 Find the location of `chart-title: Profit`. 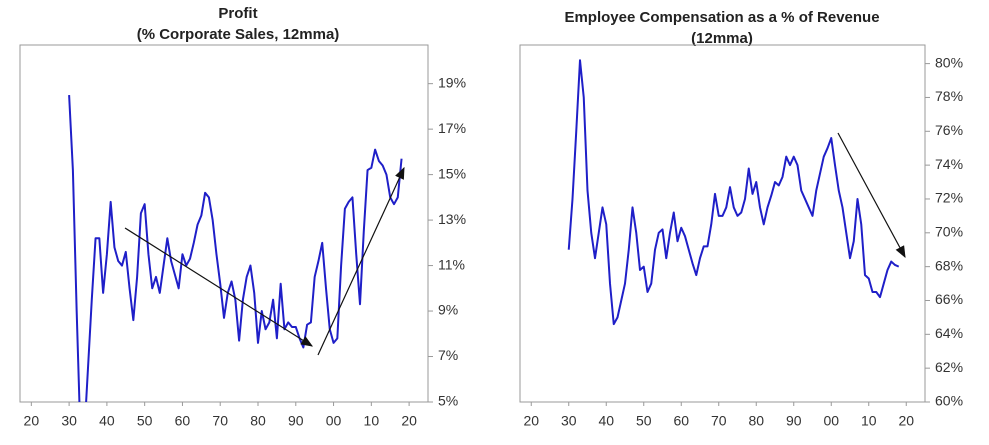

chart-title: Profit is located at coordinates (237, 13).